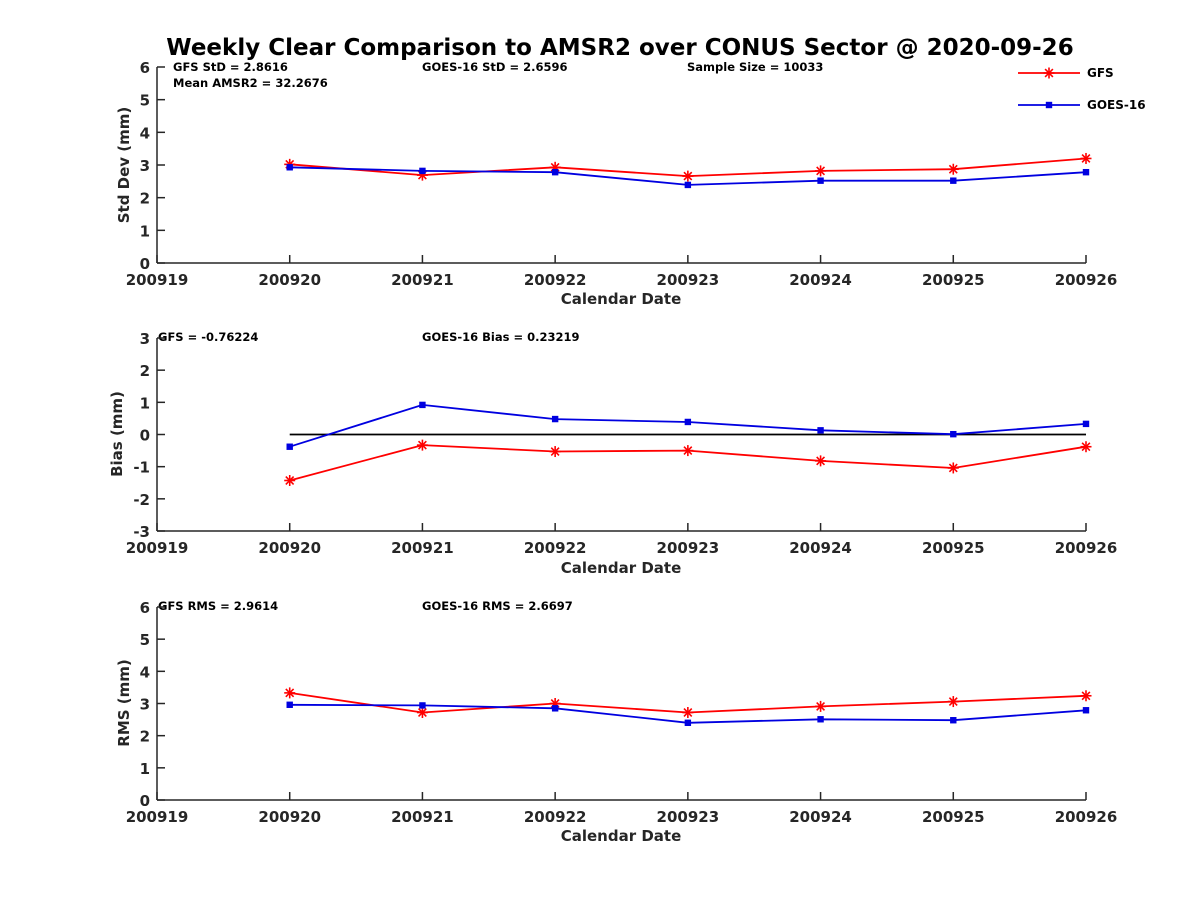 The image size is (1200, 900). I want to click on bias-x-axis-label: Calendar Date, so click(621, 568).